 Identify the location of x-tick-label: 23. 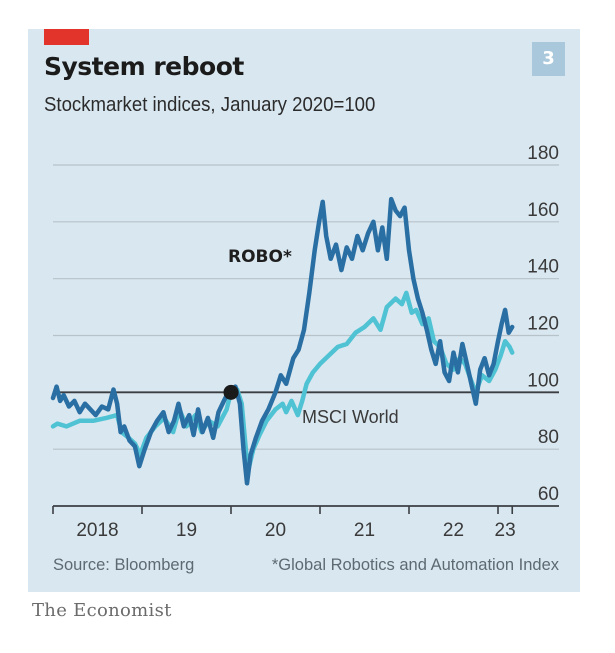
(505, 530).